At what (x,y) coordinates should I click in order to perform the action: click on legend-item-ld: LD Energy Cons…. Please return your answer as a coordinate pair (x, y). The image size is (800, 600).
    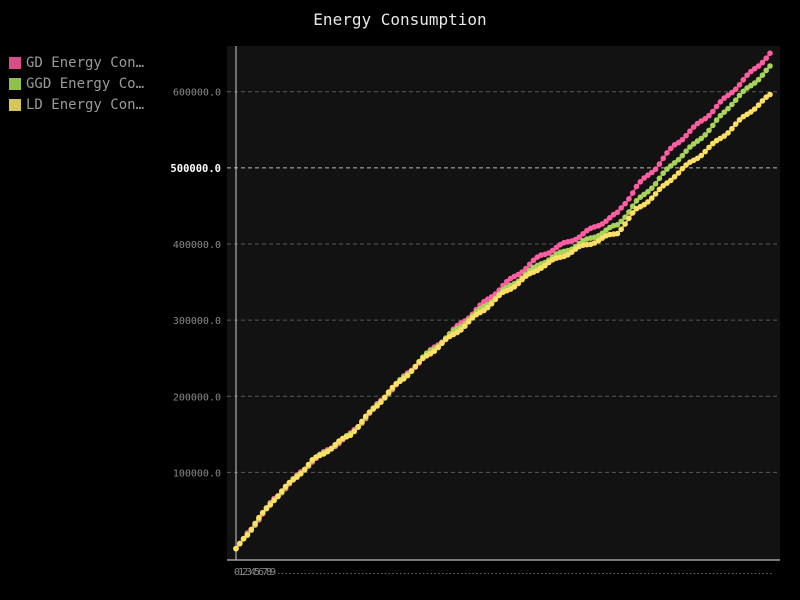
    Looking at the image, I should click on (78, 104).